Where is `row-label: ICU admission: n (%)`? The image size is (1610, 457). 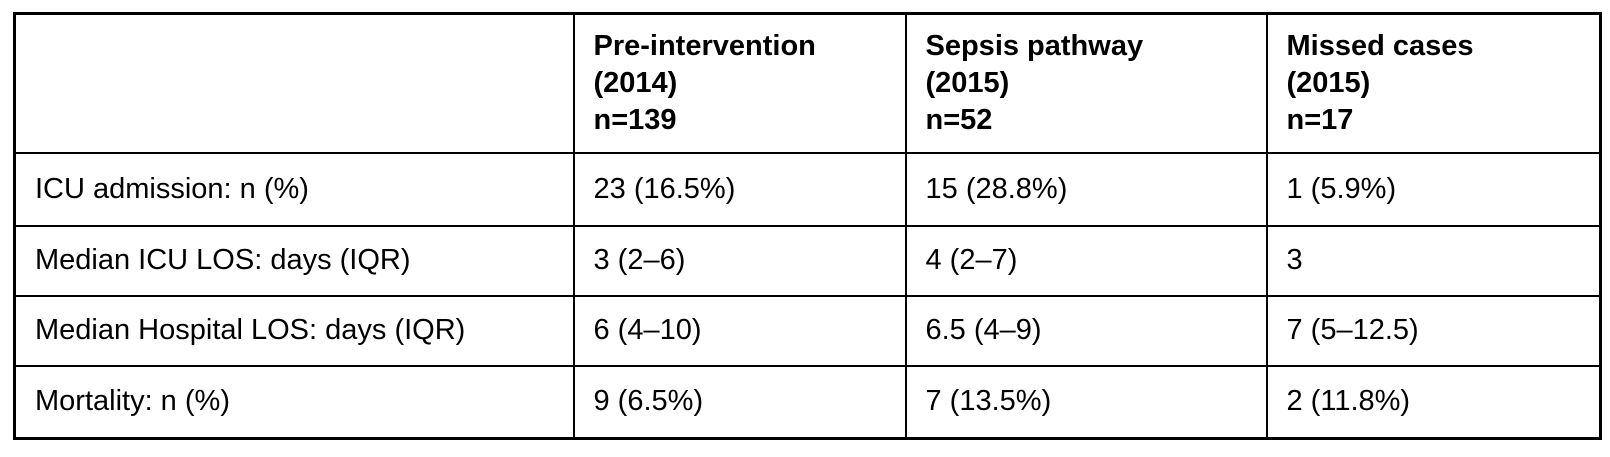
row-label: ICU admission: n (%) is located at coordinates (294, 189).